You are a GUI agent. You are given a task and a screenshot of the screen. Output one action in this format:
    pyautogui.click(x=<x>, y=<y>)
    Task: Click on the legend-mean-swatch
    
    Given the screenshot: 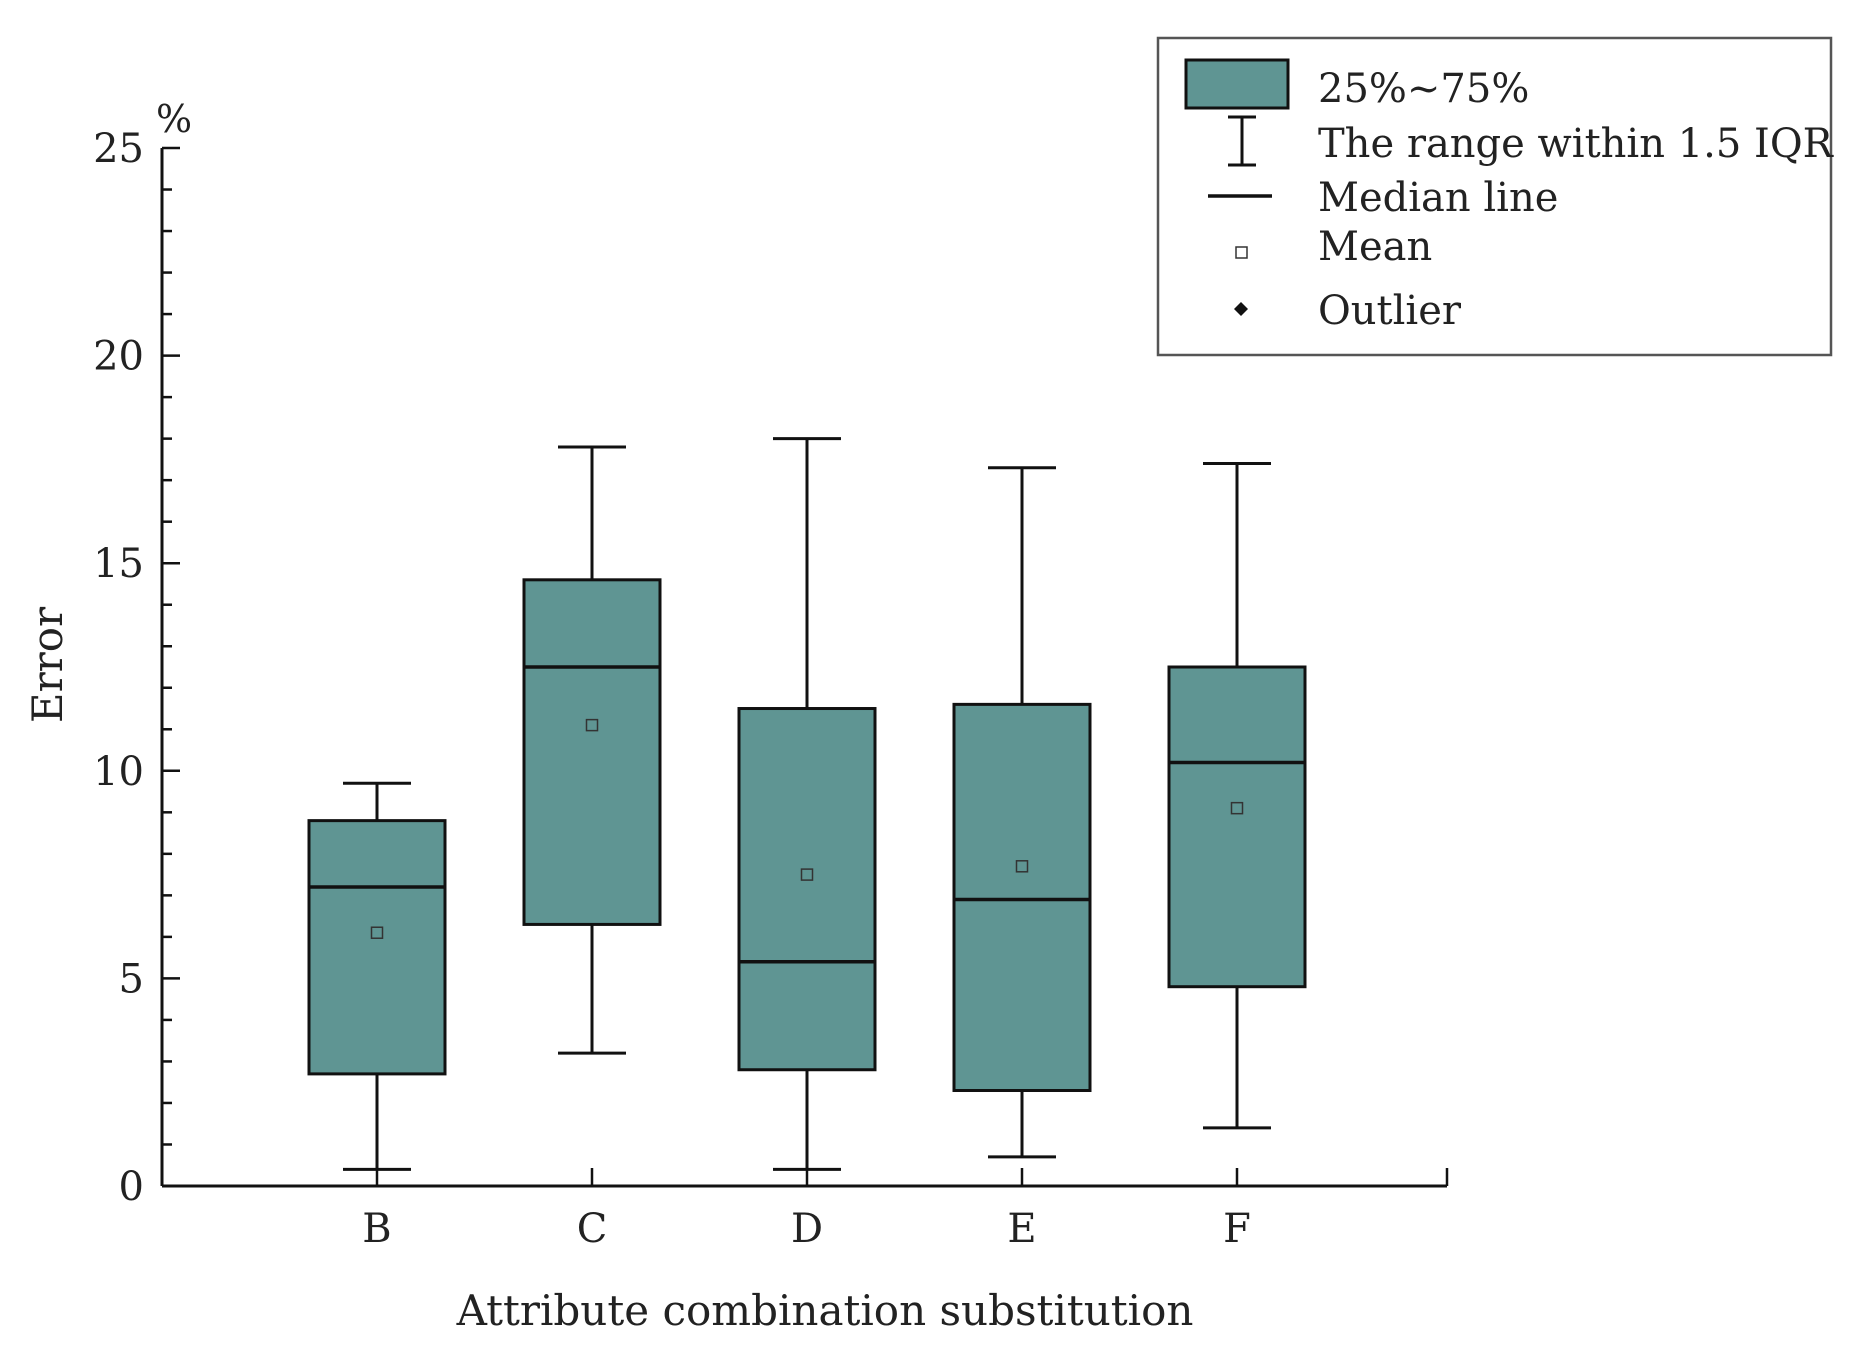 What is the action you would take?
    pyautogui.click(x=1241, y=252)
    